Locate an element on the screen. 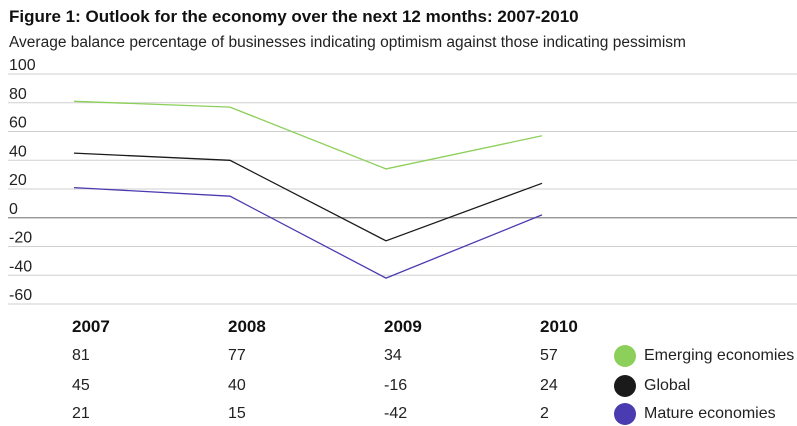 Image resolution: width=797 pixels, height=426 pixels. year-header-2010: 2010 is located at coordinates (559, 326).